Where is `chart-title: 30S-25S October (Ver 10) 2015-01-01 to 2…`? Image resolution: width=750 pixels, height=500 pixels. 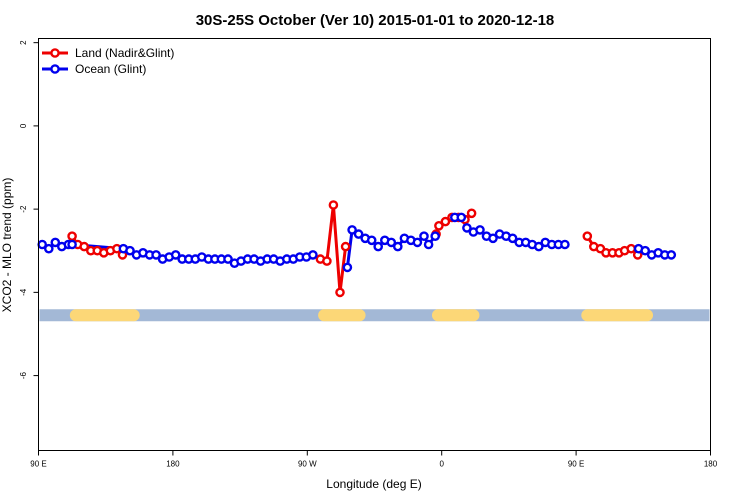 chart-title: 30S-25S October (Ver 10) 2015-01-01 to 2… is located at coordinates (375, 20).